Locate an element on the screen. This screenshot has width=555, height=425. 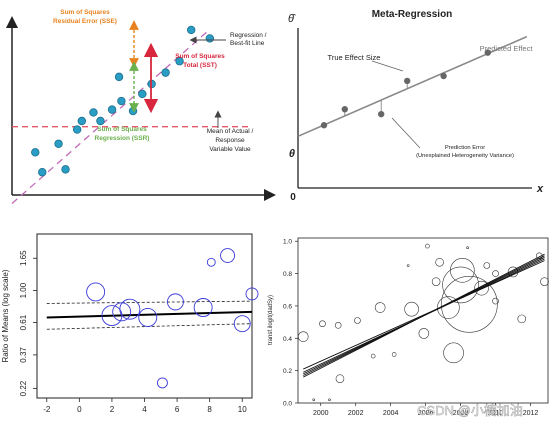
p2-pred-error-pointer is located at coordinates (406, 133).